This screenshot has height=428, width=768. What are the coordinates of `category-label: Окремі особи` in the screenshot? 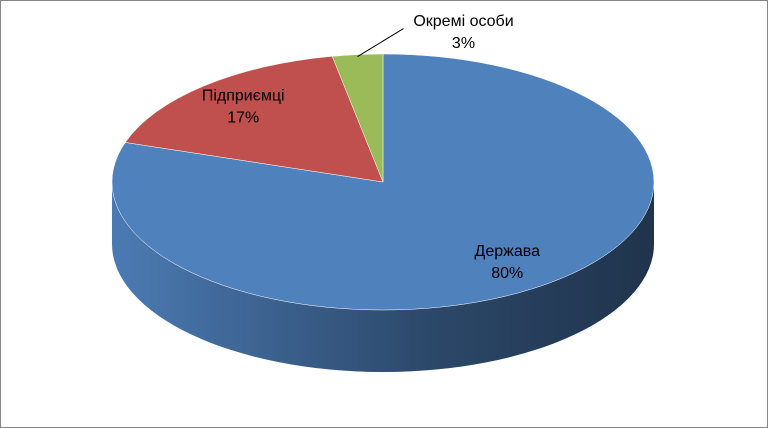 It's located at (463, 21).